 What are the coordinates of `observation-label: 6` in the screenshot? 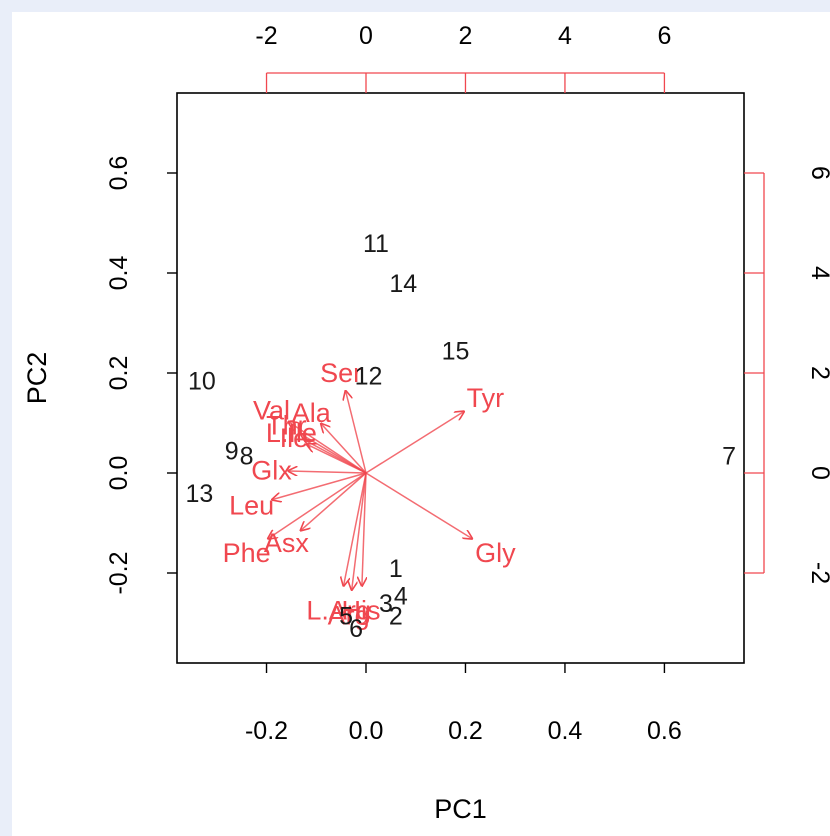 It's located at (356, 629).